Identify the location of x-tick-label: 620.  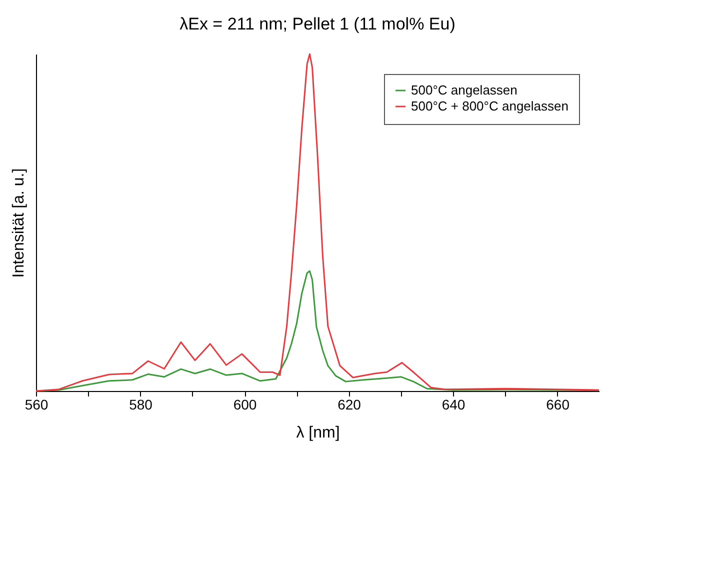
(350, 404).